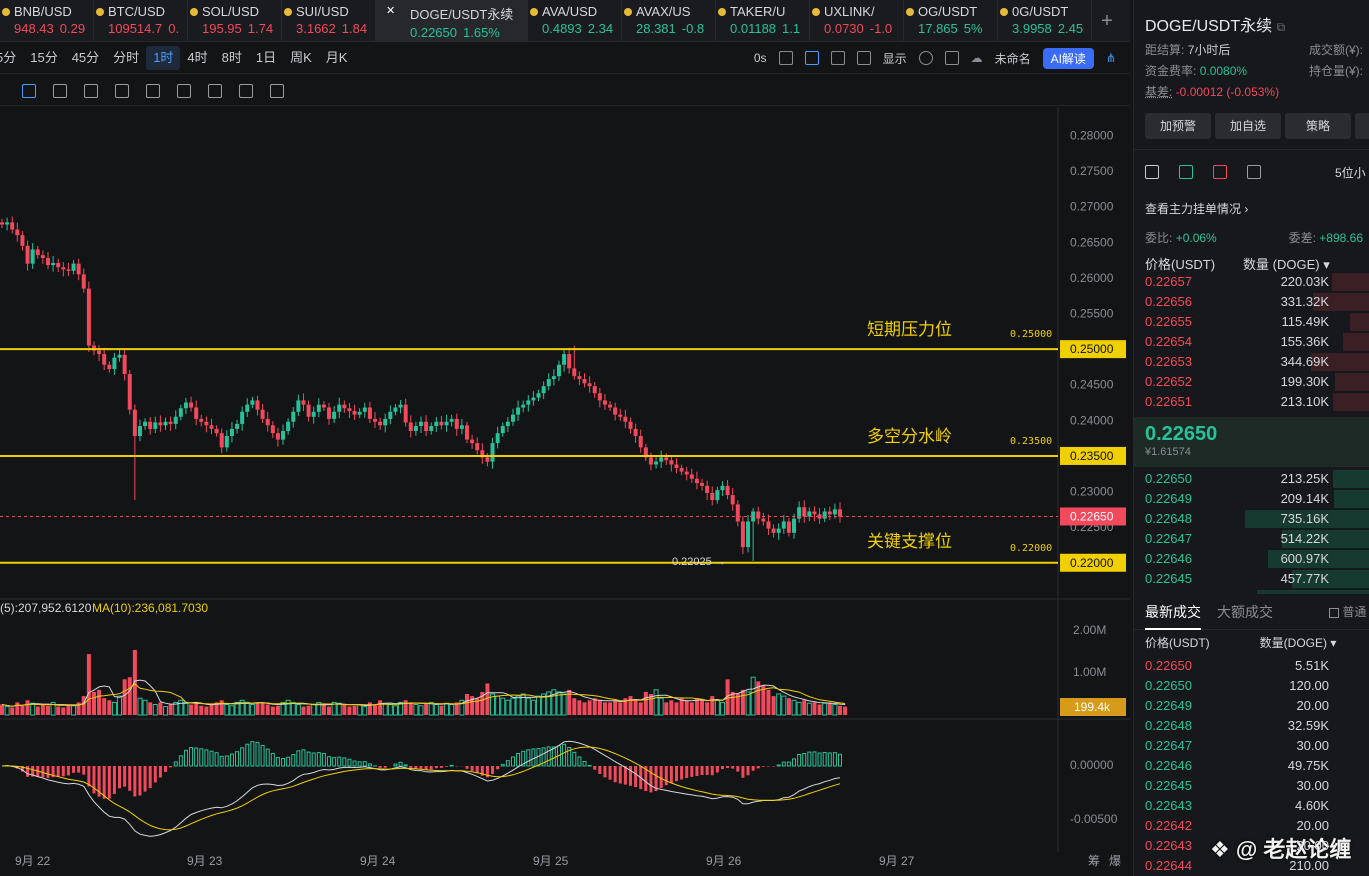 The width and height of the screenshot is (1369, 876). I want to click on trade-price: 0.22644, so click(1168, 865).